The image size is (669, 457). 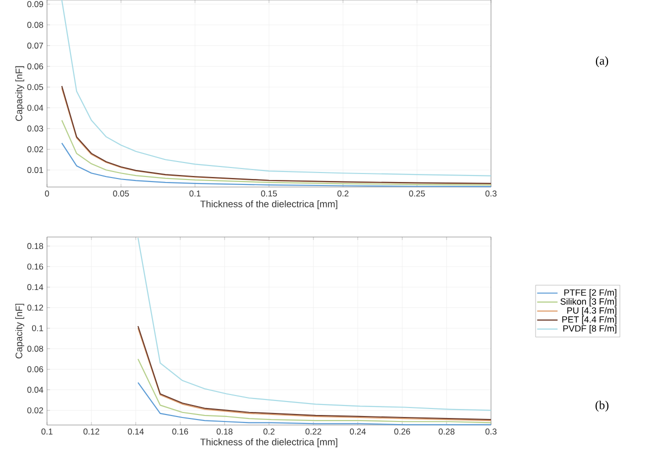 I want to click on legend-label: PTFE [2 F/m], so click(x=590, y=293).